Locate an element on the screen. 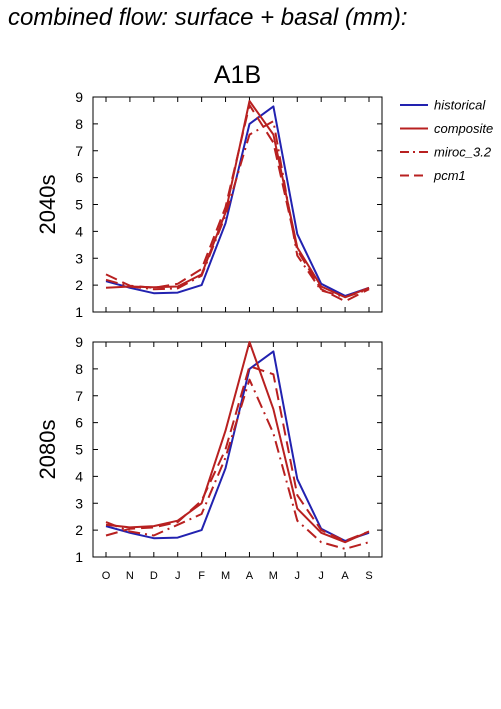 The width and height of the screenshot is (501, 709). legend: historical composite miroc_3.2 pcm1 is located at coordinates (446, 140).